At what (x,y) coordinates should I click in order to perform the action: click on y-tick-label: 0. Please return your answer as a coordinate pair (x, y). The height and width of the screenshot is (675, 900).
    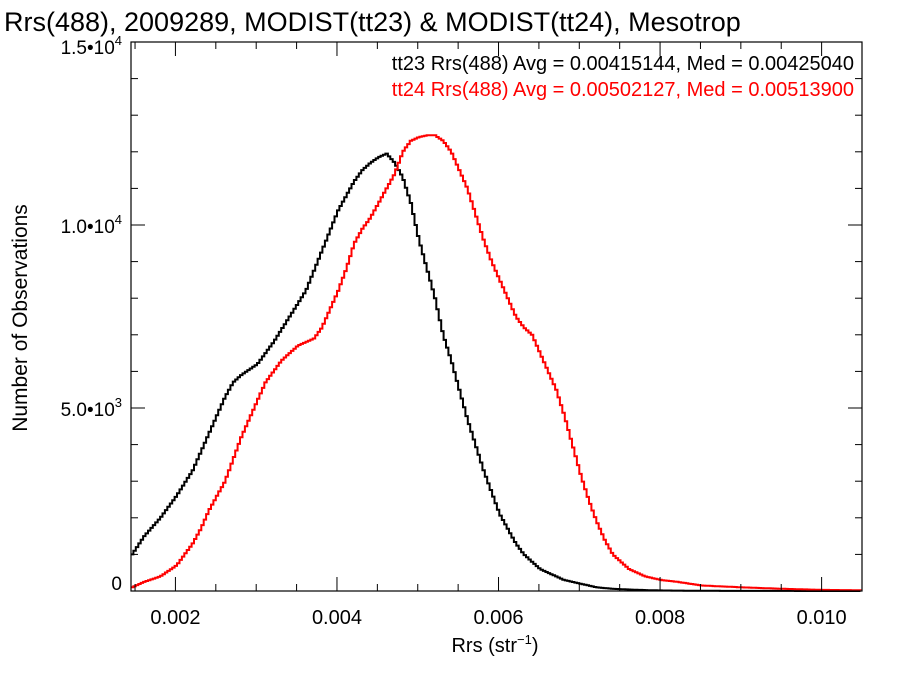
    Looking at the image, I should click on (116, 584).